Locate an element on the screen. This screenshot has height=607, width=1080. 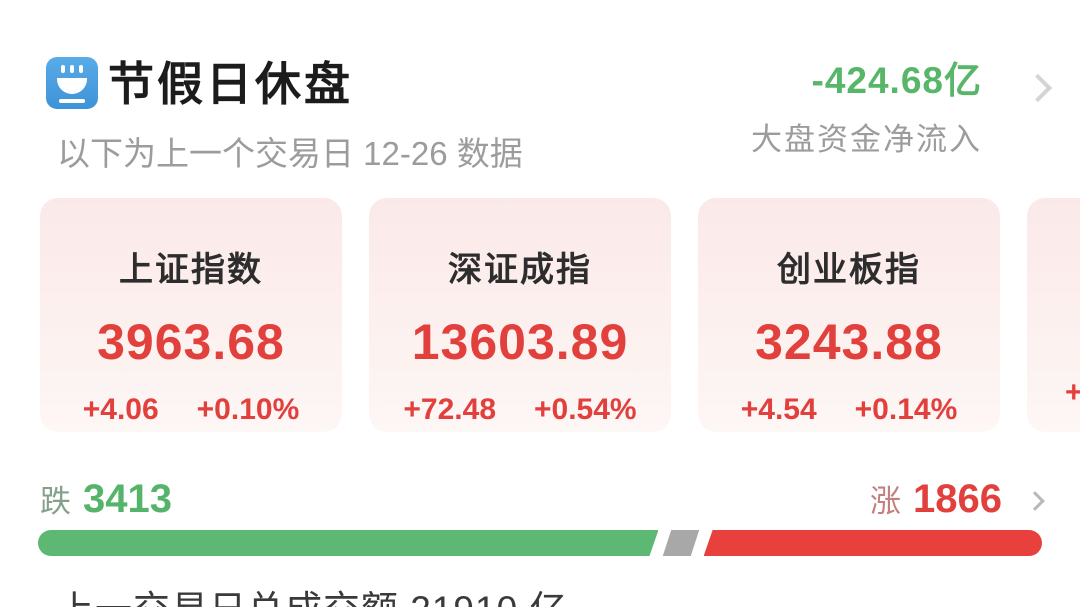
index-change-row: +4.06 +0.10% is located at coordinates (191, 410).